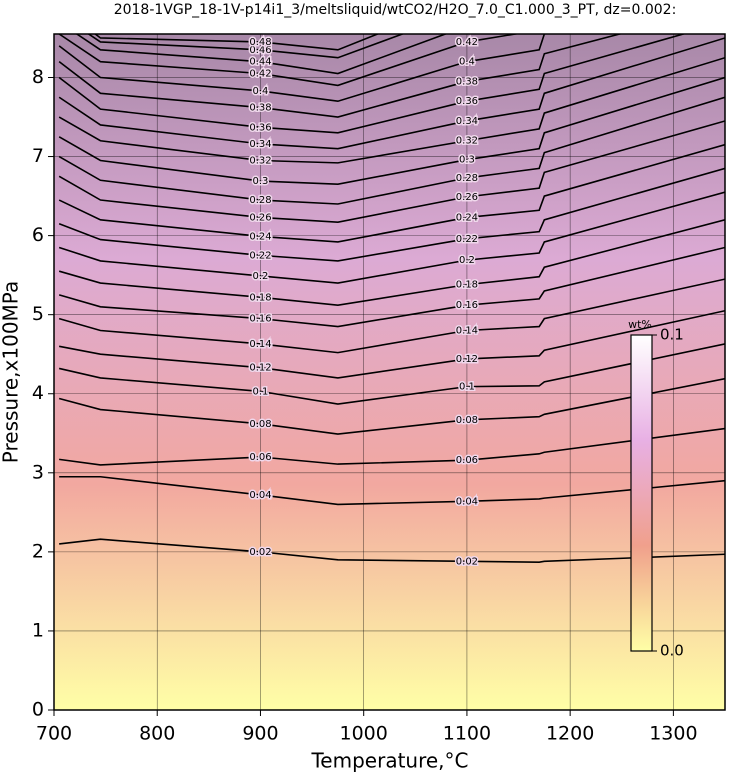 The image size is (734, 780). What do you see at coordinates (672, 651) in the screenshot?
I see `colorbar-tick-label: 0.0` at bounding box center [672, 651].